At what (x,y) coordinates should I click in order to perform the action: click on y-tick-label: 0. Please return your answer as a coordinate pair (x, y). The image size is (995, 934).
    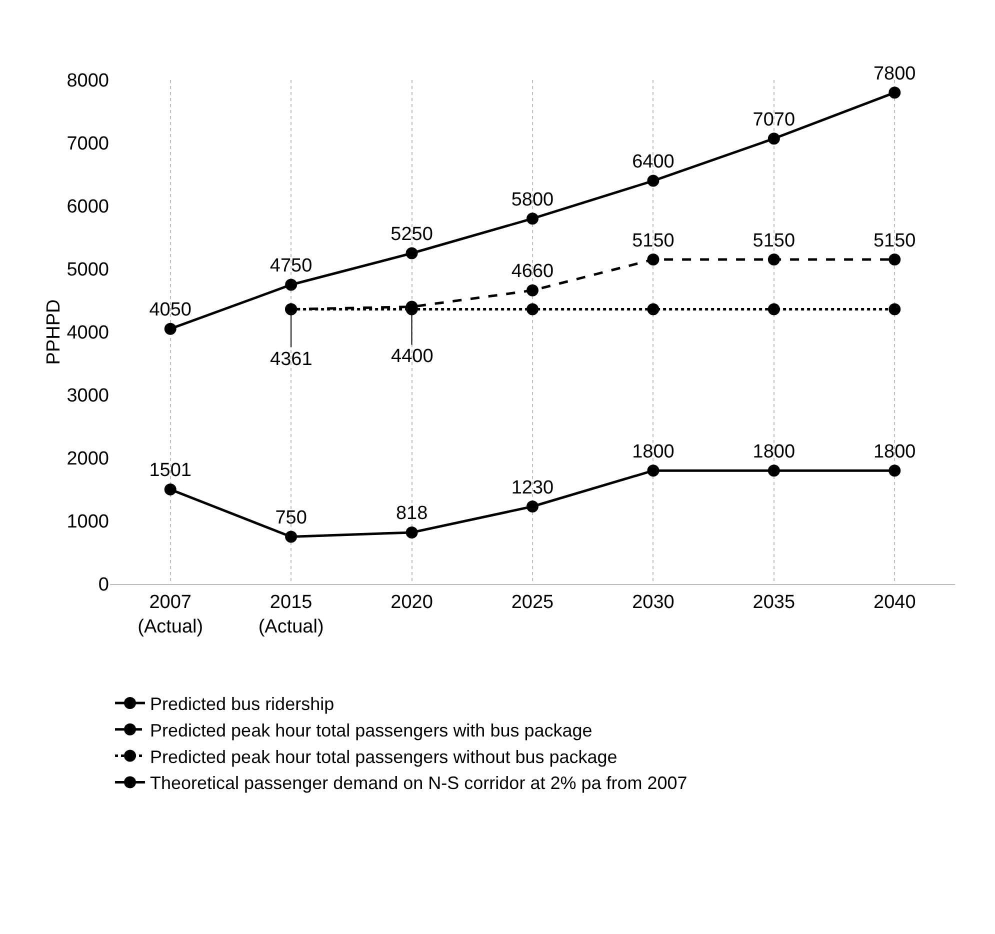
    Looking at the image, I should click on (103, 585).